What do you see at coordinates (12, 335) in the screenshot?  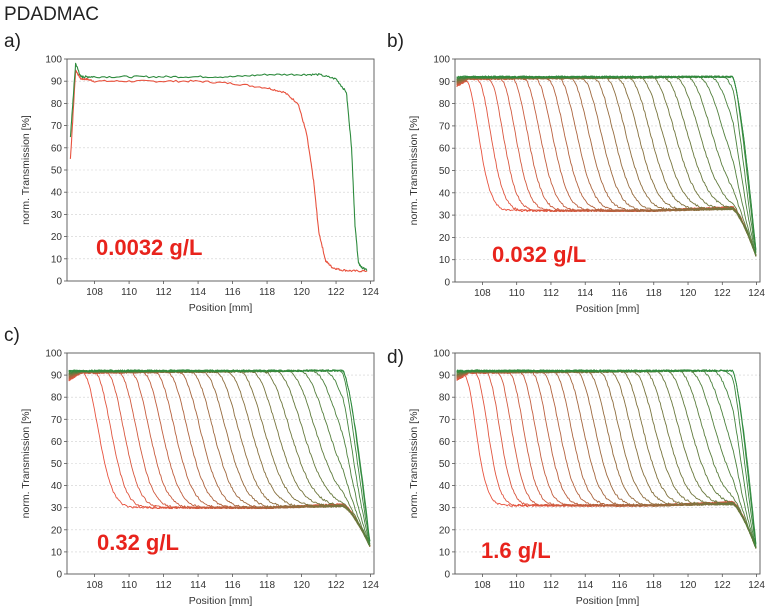 I see `panel-label: c)` at bounding box center [12, 335].